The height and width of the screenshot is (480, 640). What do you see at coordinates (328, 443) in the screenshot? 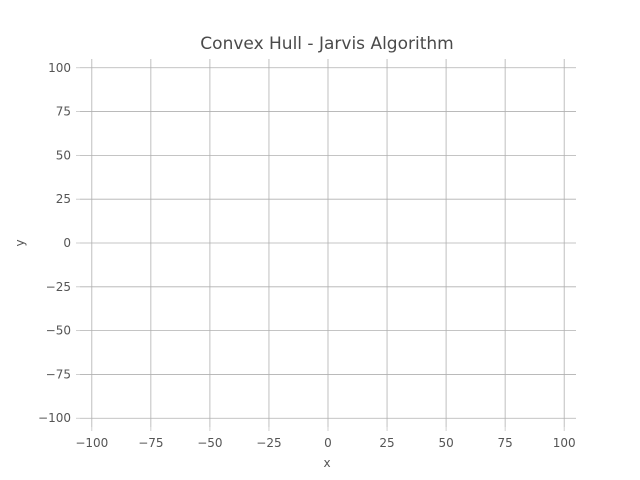
I see `x-tick-label: 0` at bounding box center [328, 443].